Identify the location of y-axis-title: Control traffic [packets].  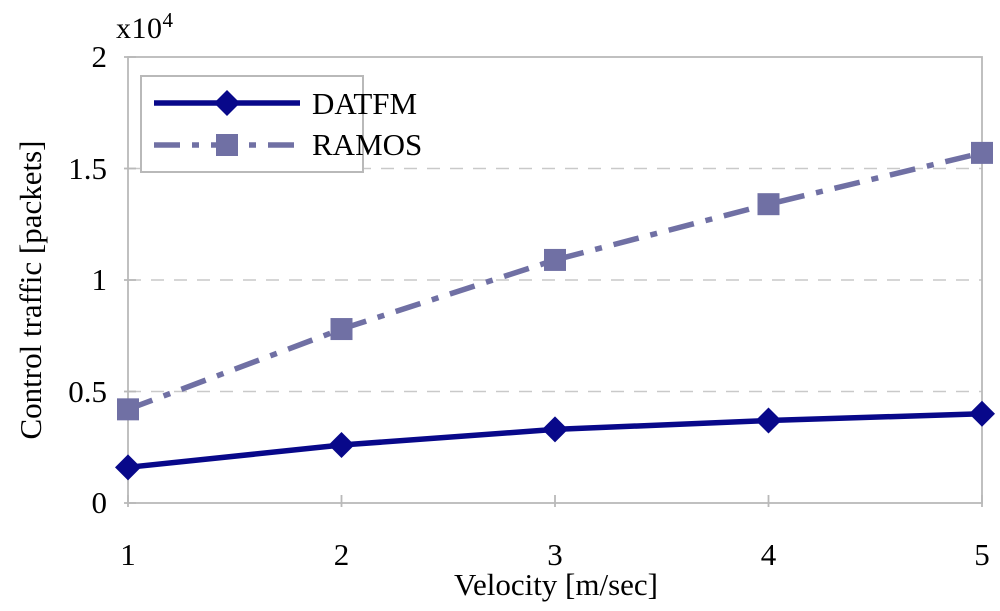
(30, 290).